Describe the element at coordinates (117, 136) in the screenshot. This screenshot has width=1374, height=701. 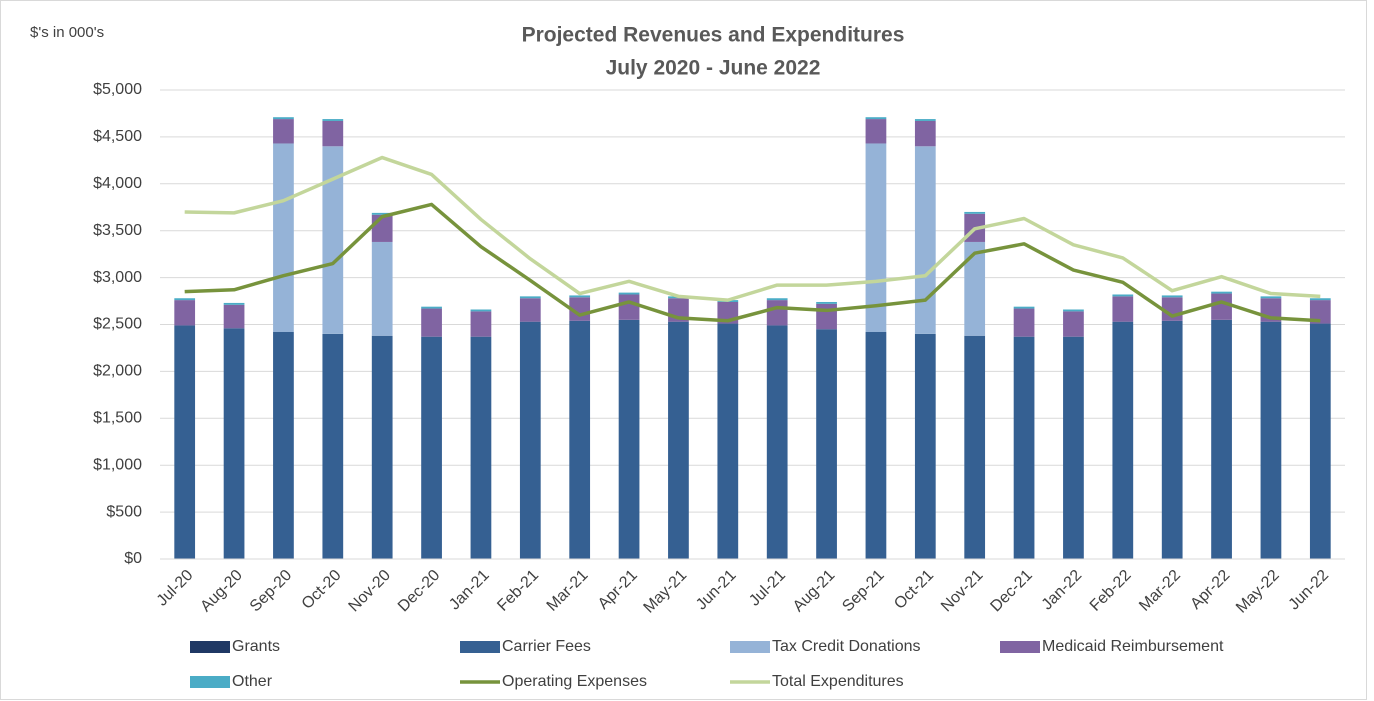
I see `y-tick-label: $4,500` at that location.